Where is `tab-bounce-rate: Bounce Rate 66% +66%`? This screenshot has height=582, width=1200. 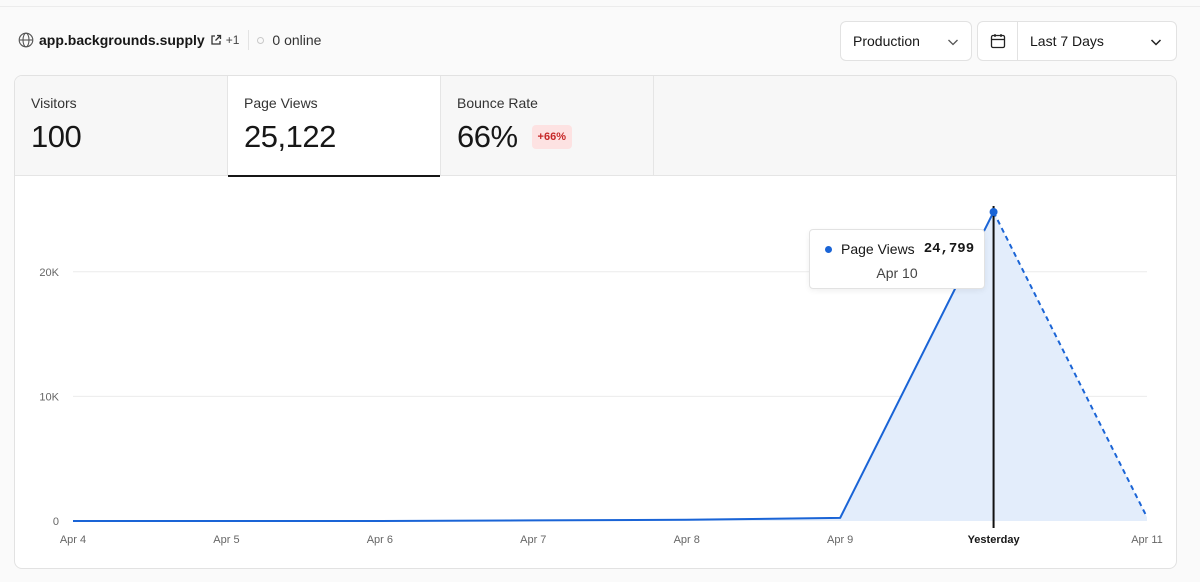
tab-bounce-rate: Bounce Rate 66% +66% is located at coordinates (547, 126).